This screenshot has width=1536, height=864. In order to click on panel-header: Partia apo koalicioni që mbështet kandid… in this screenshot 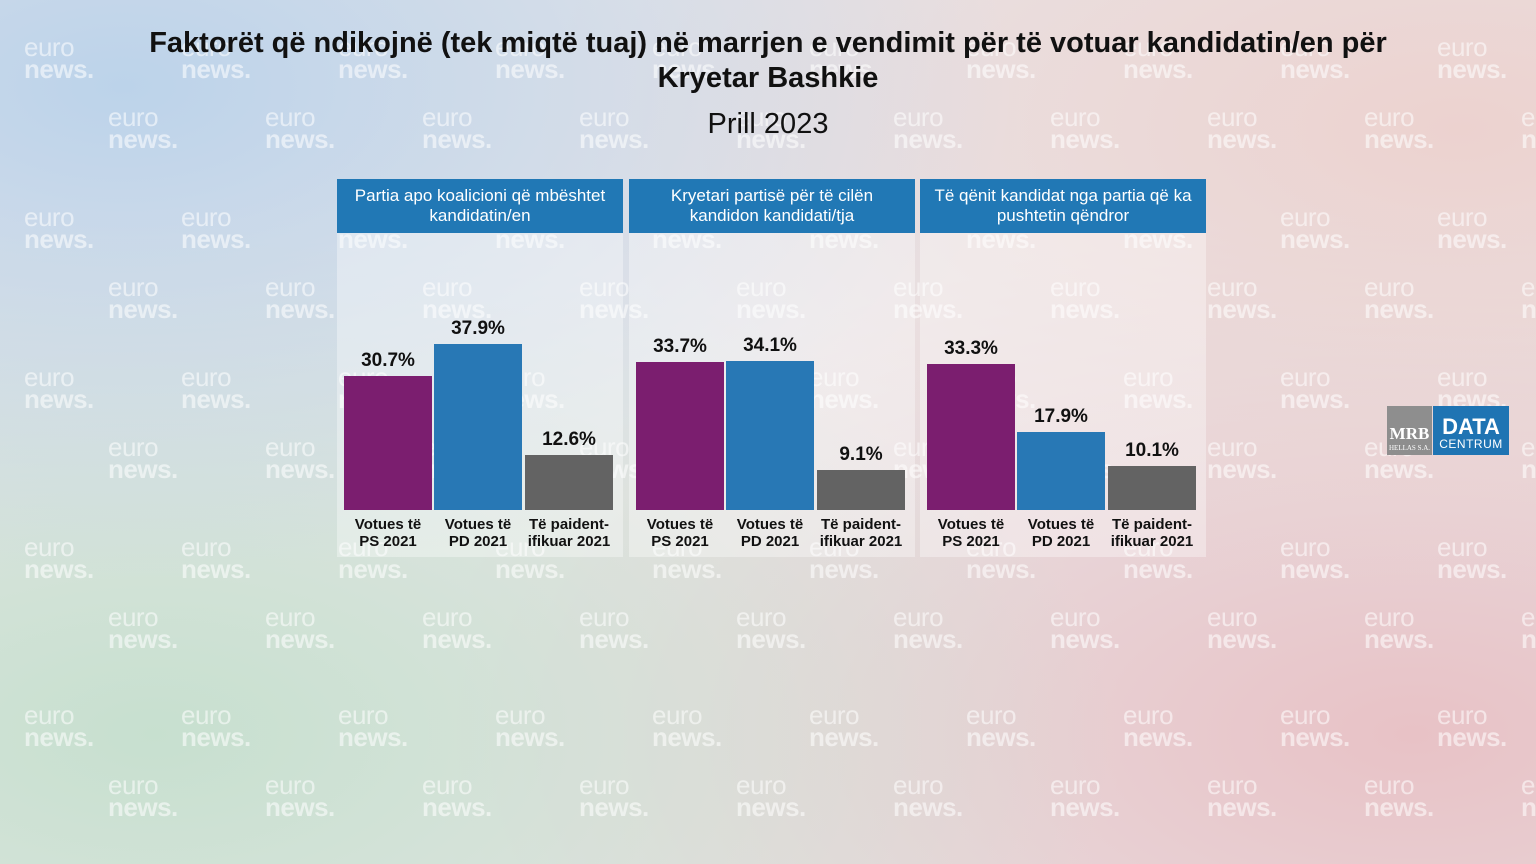, I will do `click(480, 206)`.